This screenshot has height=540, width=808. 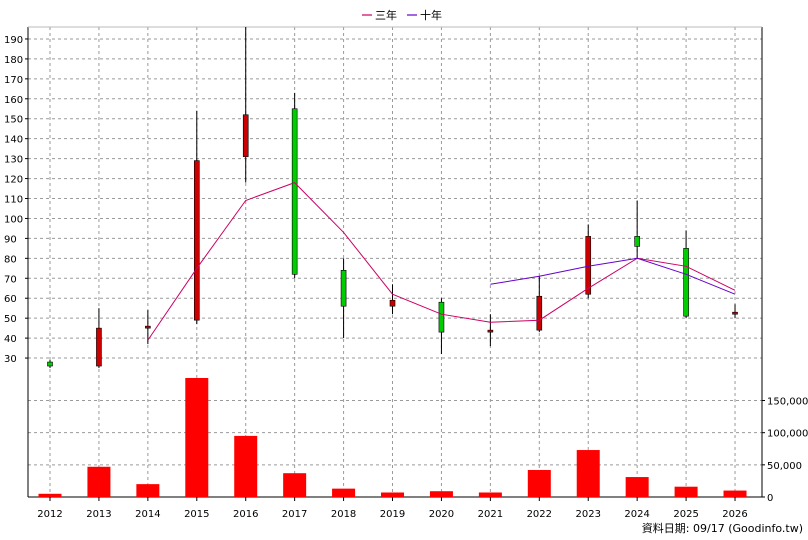 I want to click on candle-body-2026, so click(x=735, y=313).